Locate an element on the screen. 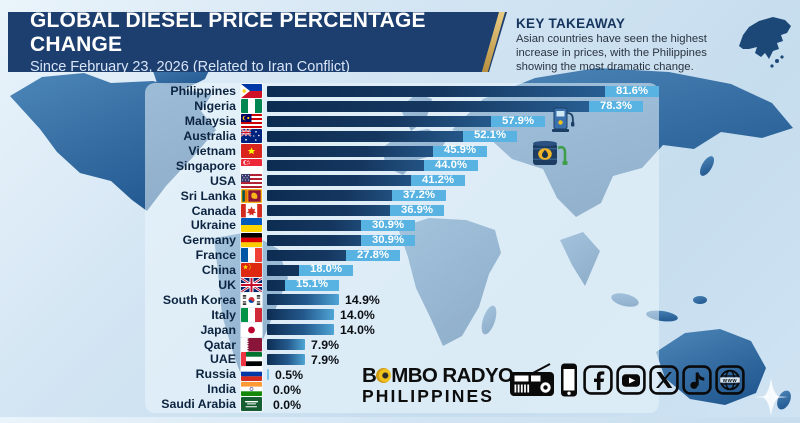 The height and width of the screenshot is (423, 800). bar: 57.9% is located at coordinates (406, 121).